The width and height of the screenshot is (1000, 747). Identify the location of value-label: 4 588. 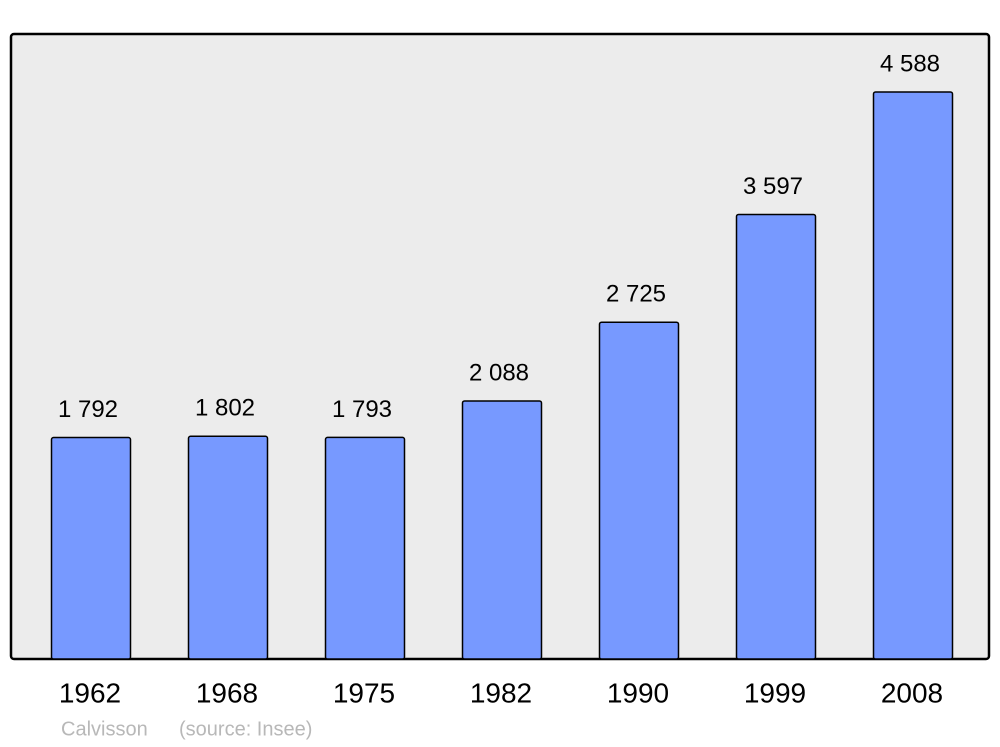
(910, 63).